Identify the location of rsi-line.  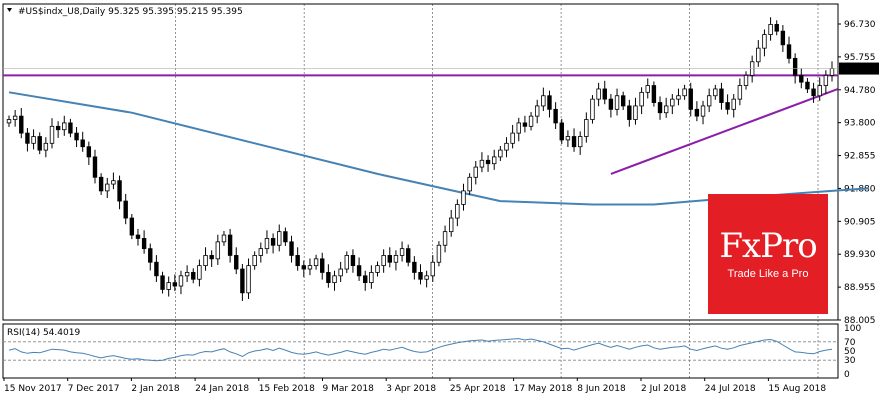
(420, 350).